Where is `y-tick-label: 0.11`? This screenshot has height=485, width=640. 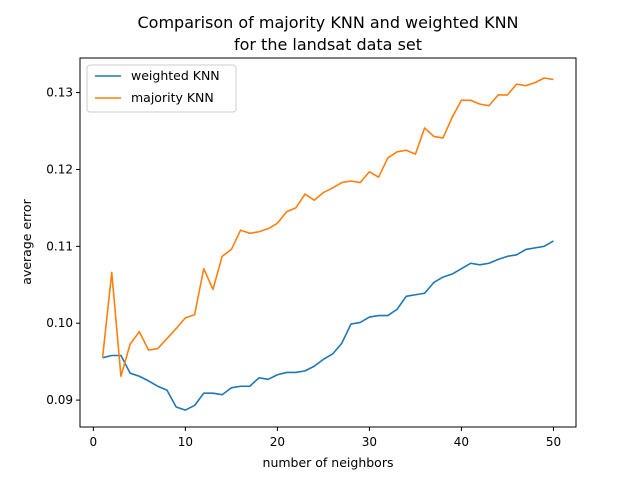 y-tick-label: 0.11 is located at coordinates (59, 246).